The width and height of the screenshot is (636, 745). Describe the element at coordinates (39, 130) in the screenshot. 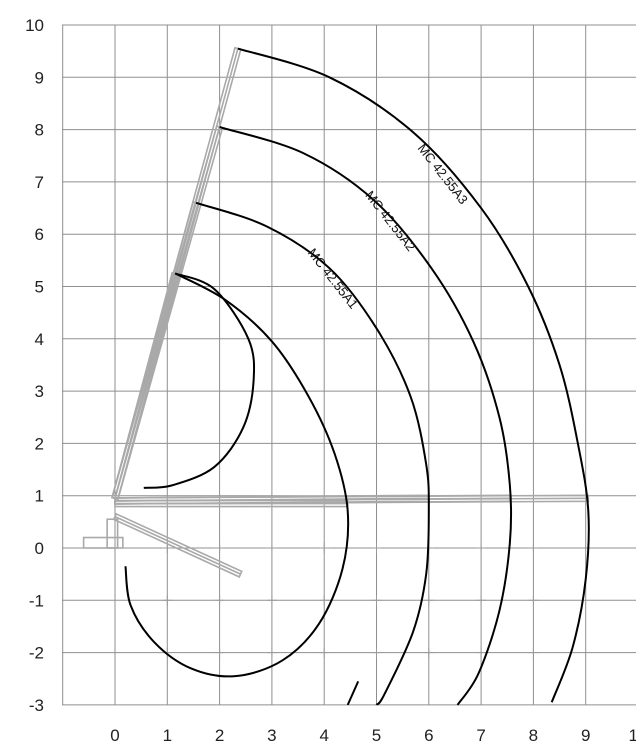

I see `y-tick-label: 8` at that location.